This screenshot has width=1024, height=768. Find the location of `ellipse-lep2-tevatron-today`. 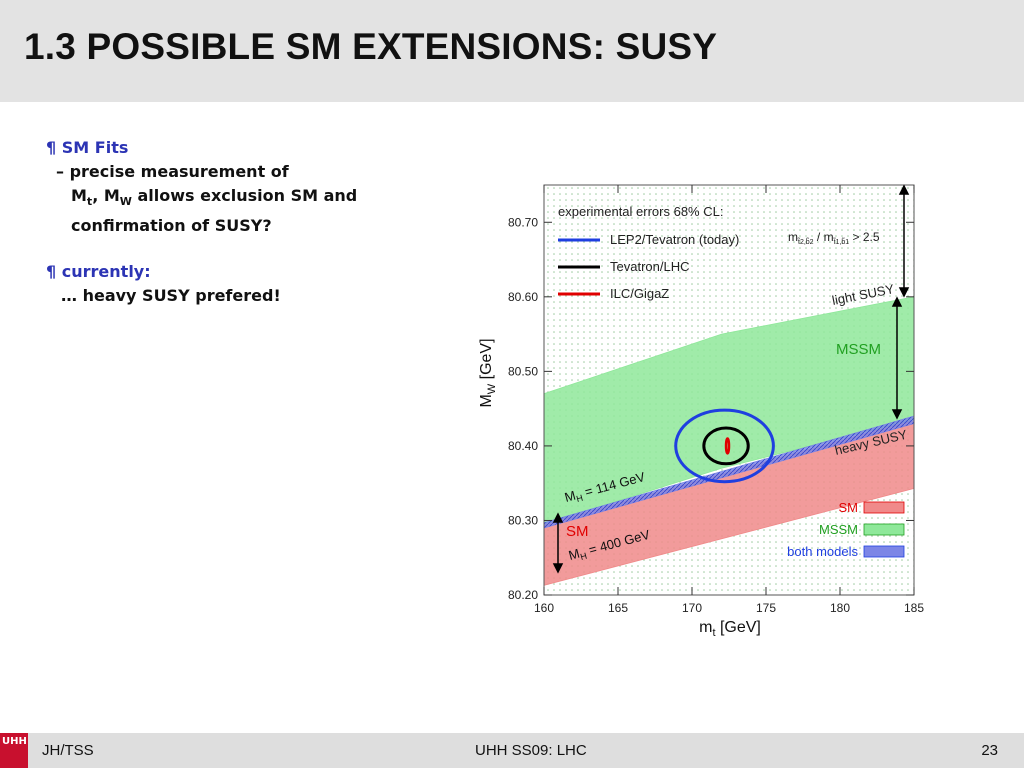

ellipse-lep2-tevatron-today is located at coordinates (724, 446).